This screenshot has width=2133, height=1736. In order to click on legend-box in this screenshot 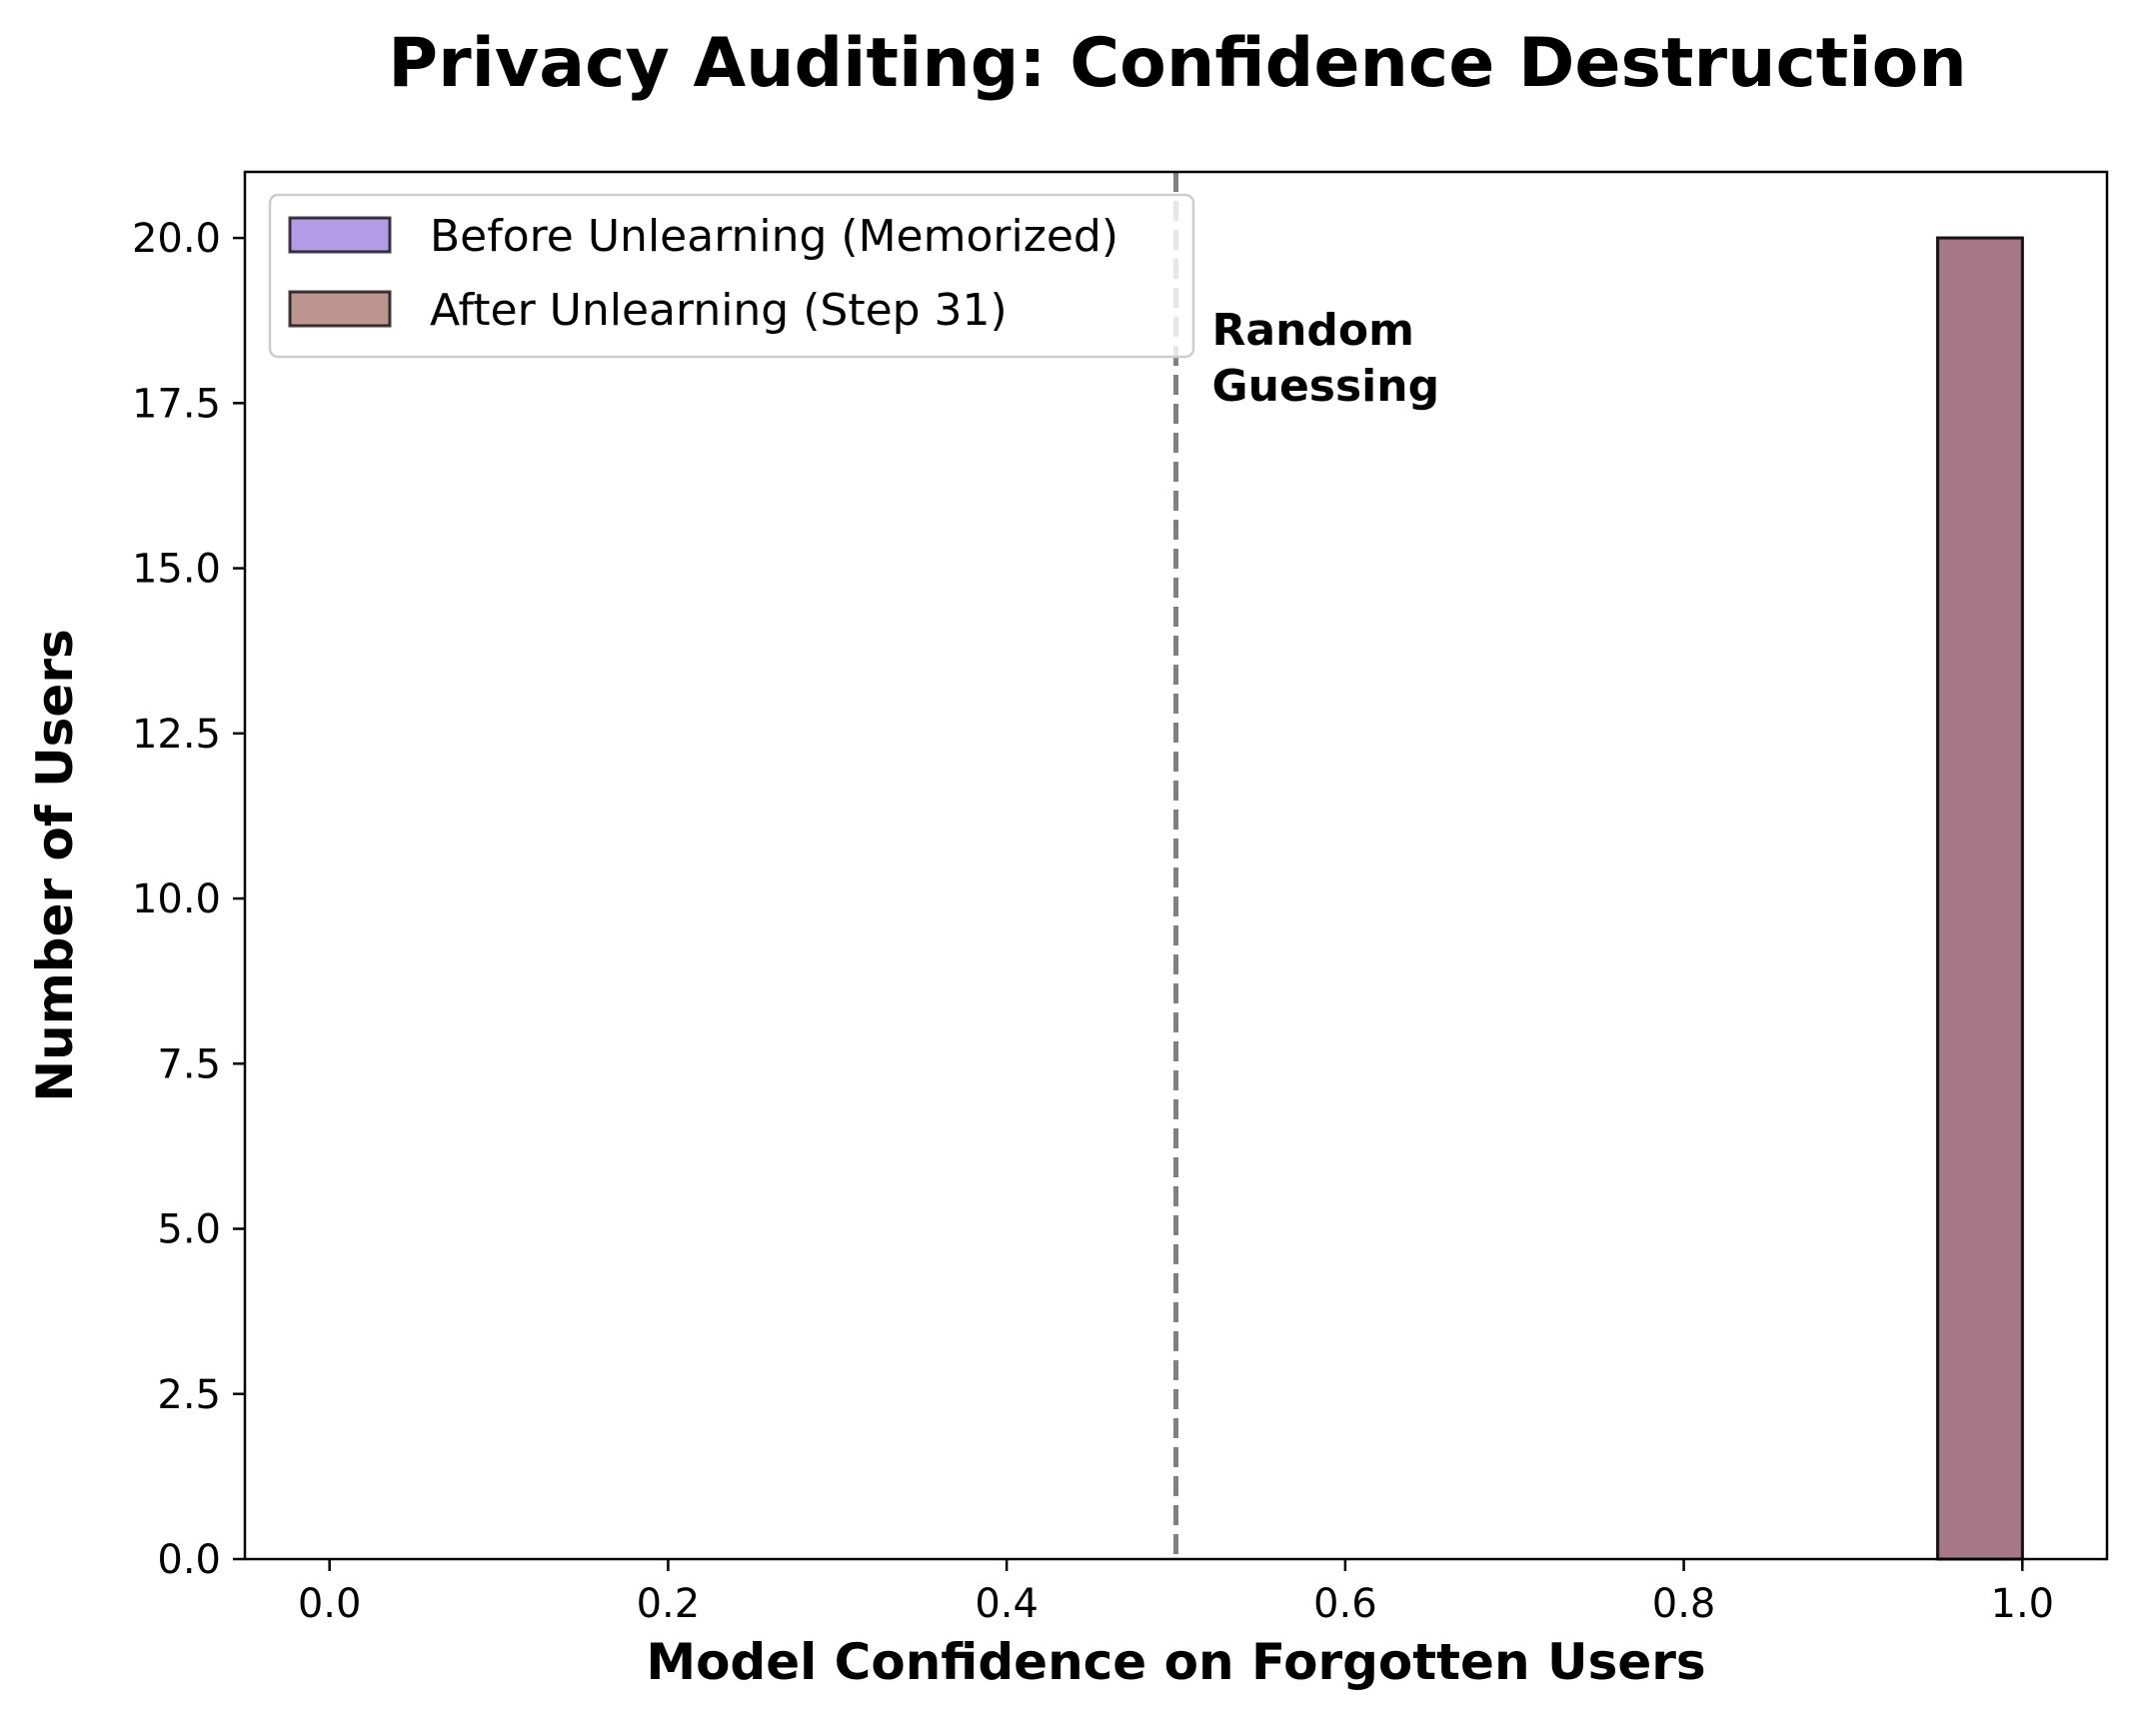, I will do `click(731, 276)`.